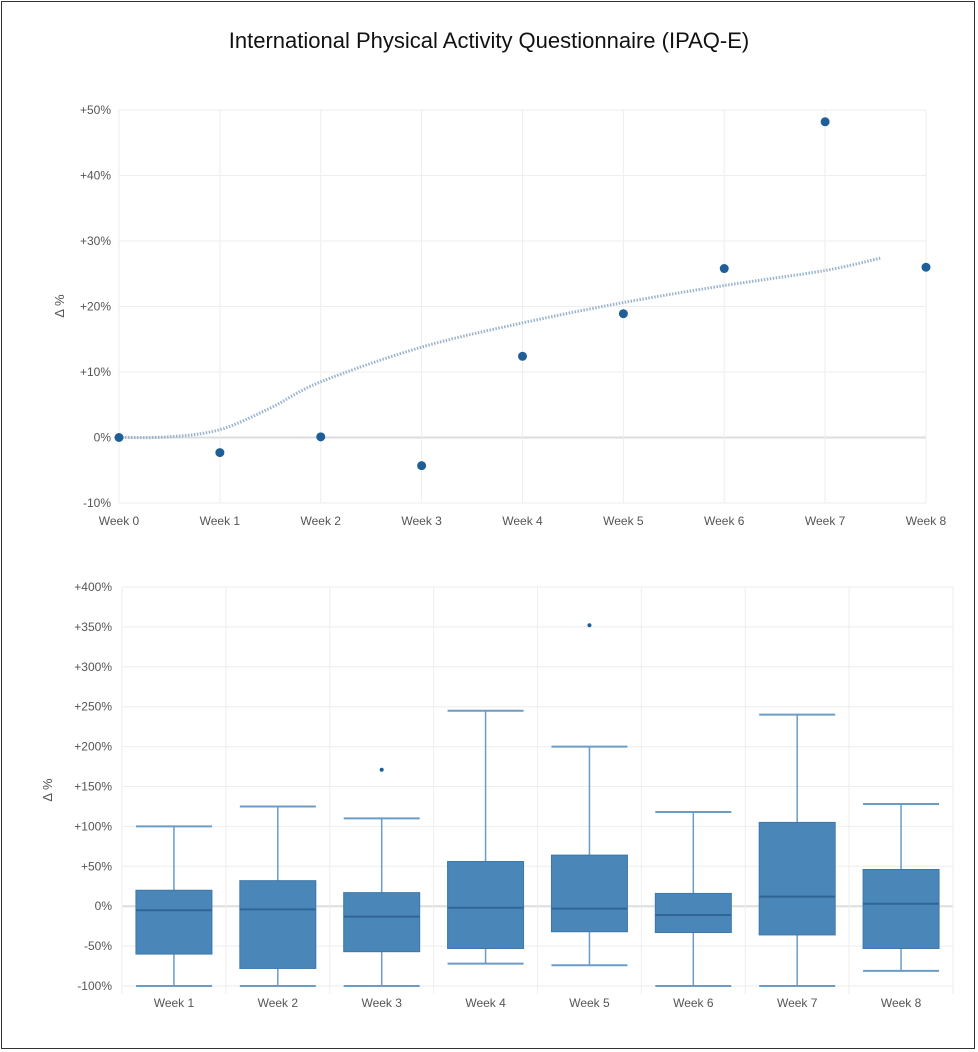  I want to click on y-tick-label: +10%, so click(95, 372).